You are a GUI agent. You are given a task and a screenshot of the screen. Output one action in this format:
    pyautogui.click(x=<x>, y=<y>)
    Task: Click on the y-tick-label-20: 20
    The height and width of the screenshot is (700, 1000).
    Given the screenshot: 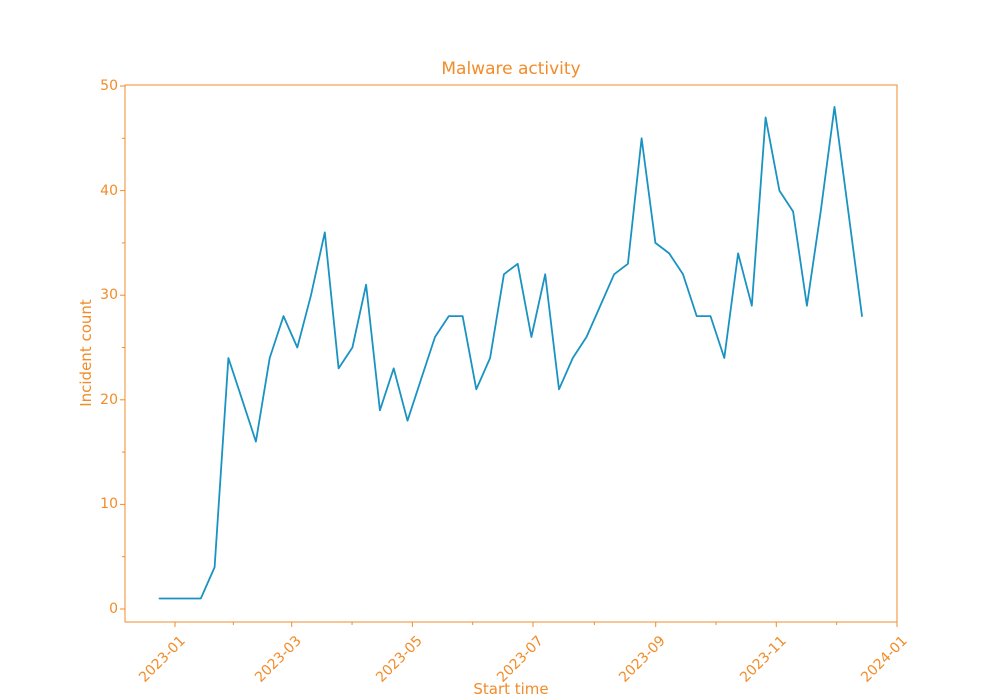 What is the action you would take?
    pyautogui.click(x=109, y=399)
    